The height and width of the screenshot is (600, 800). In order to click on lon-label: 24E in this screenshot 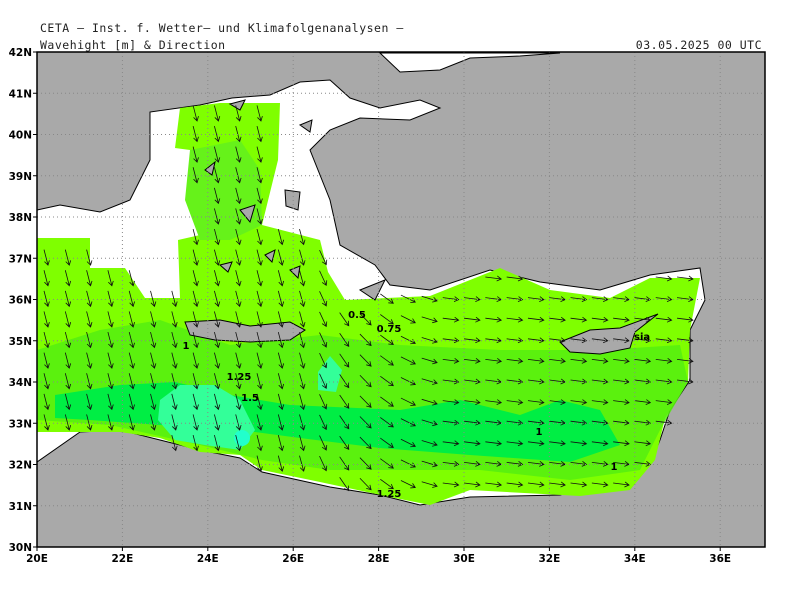, I will do `click(208, 559)`.